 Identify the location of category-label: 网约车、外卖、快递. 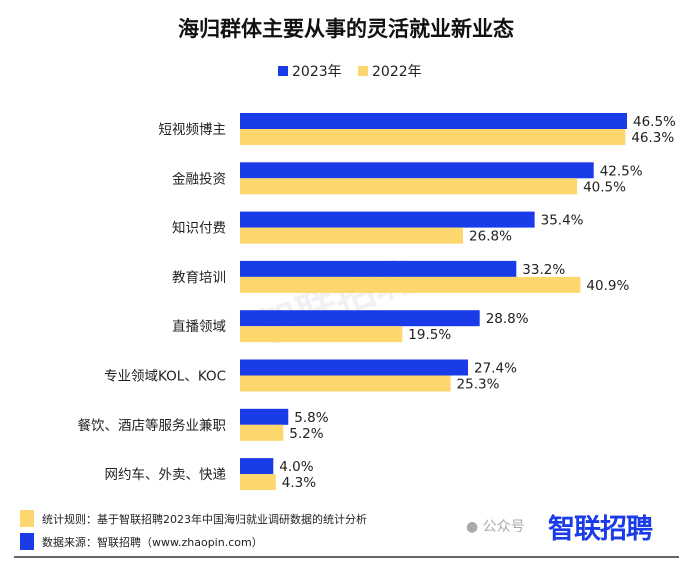
(166, 474).